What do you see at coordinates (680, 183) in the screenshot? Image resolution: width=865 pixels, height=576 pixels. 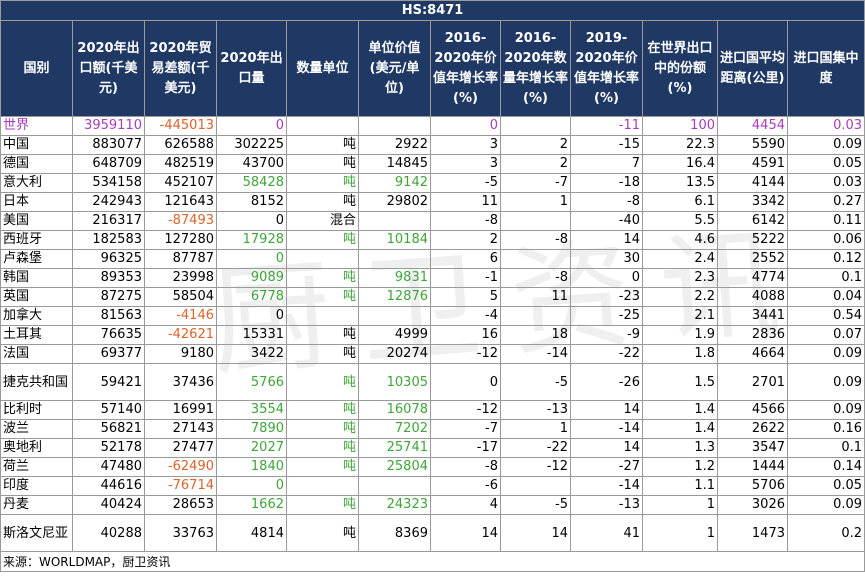 I see `data-cell: 13.5` at bounding box center [680, 183].